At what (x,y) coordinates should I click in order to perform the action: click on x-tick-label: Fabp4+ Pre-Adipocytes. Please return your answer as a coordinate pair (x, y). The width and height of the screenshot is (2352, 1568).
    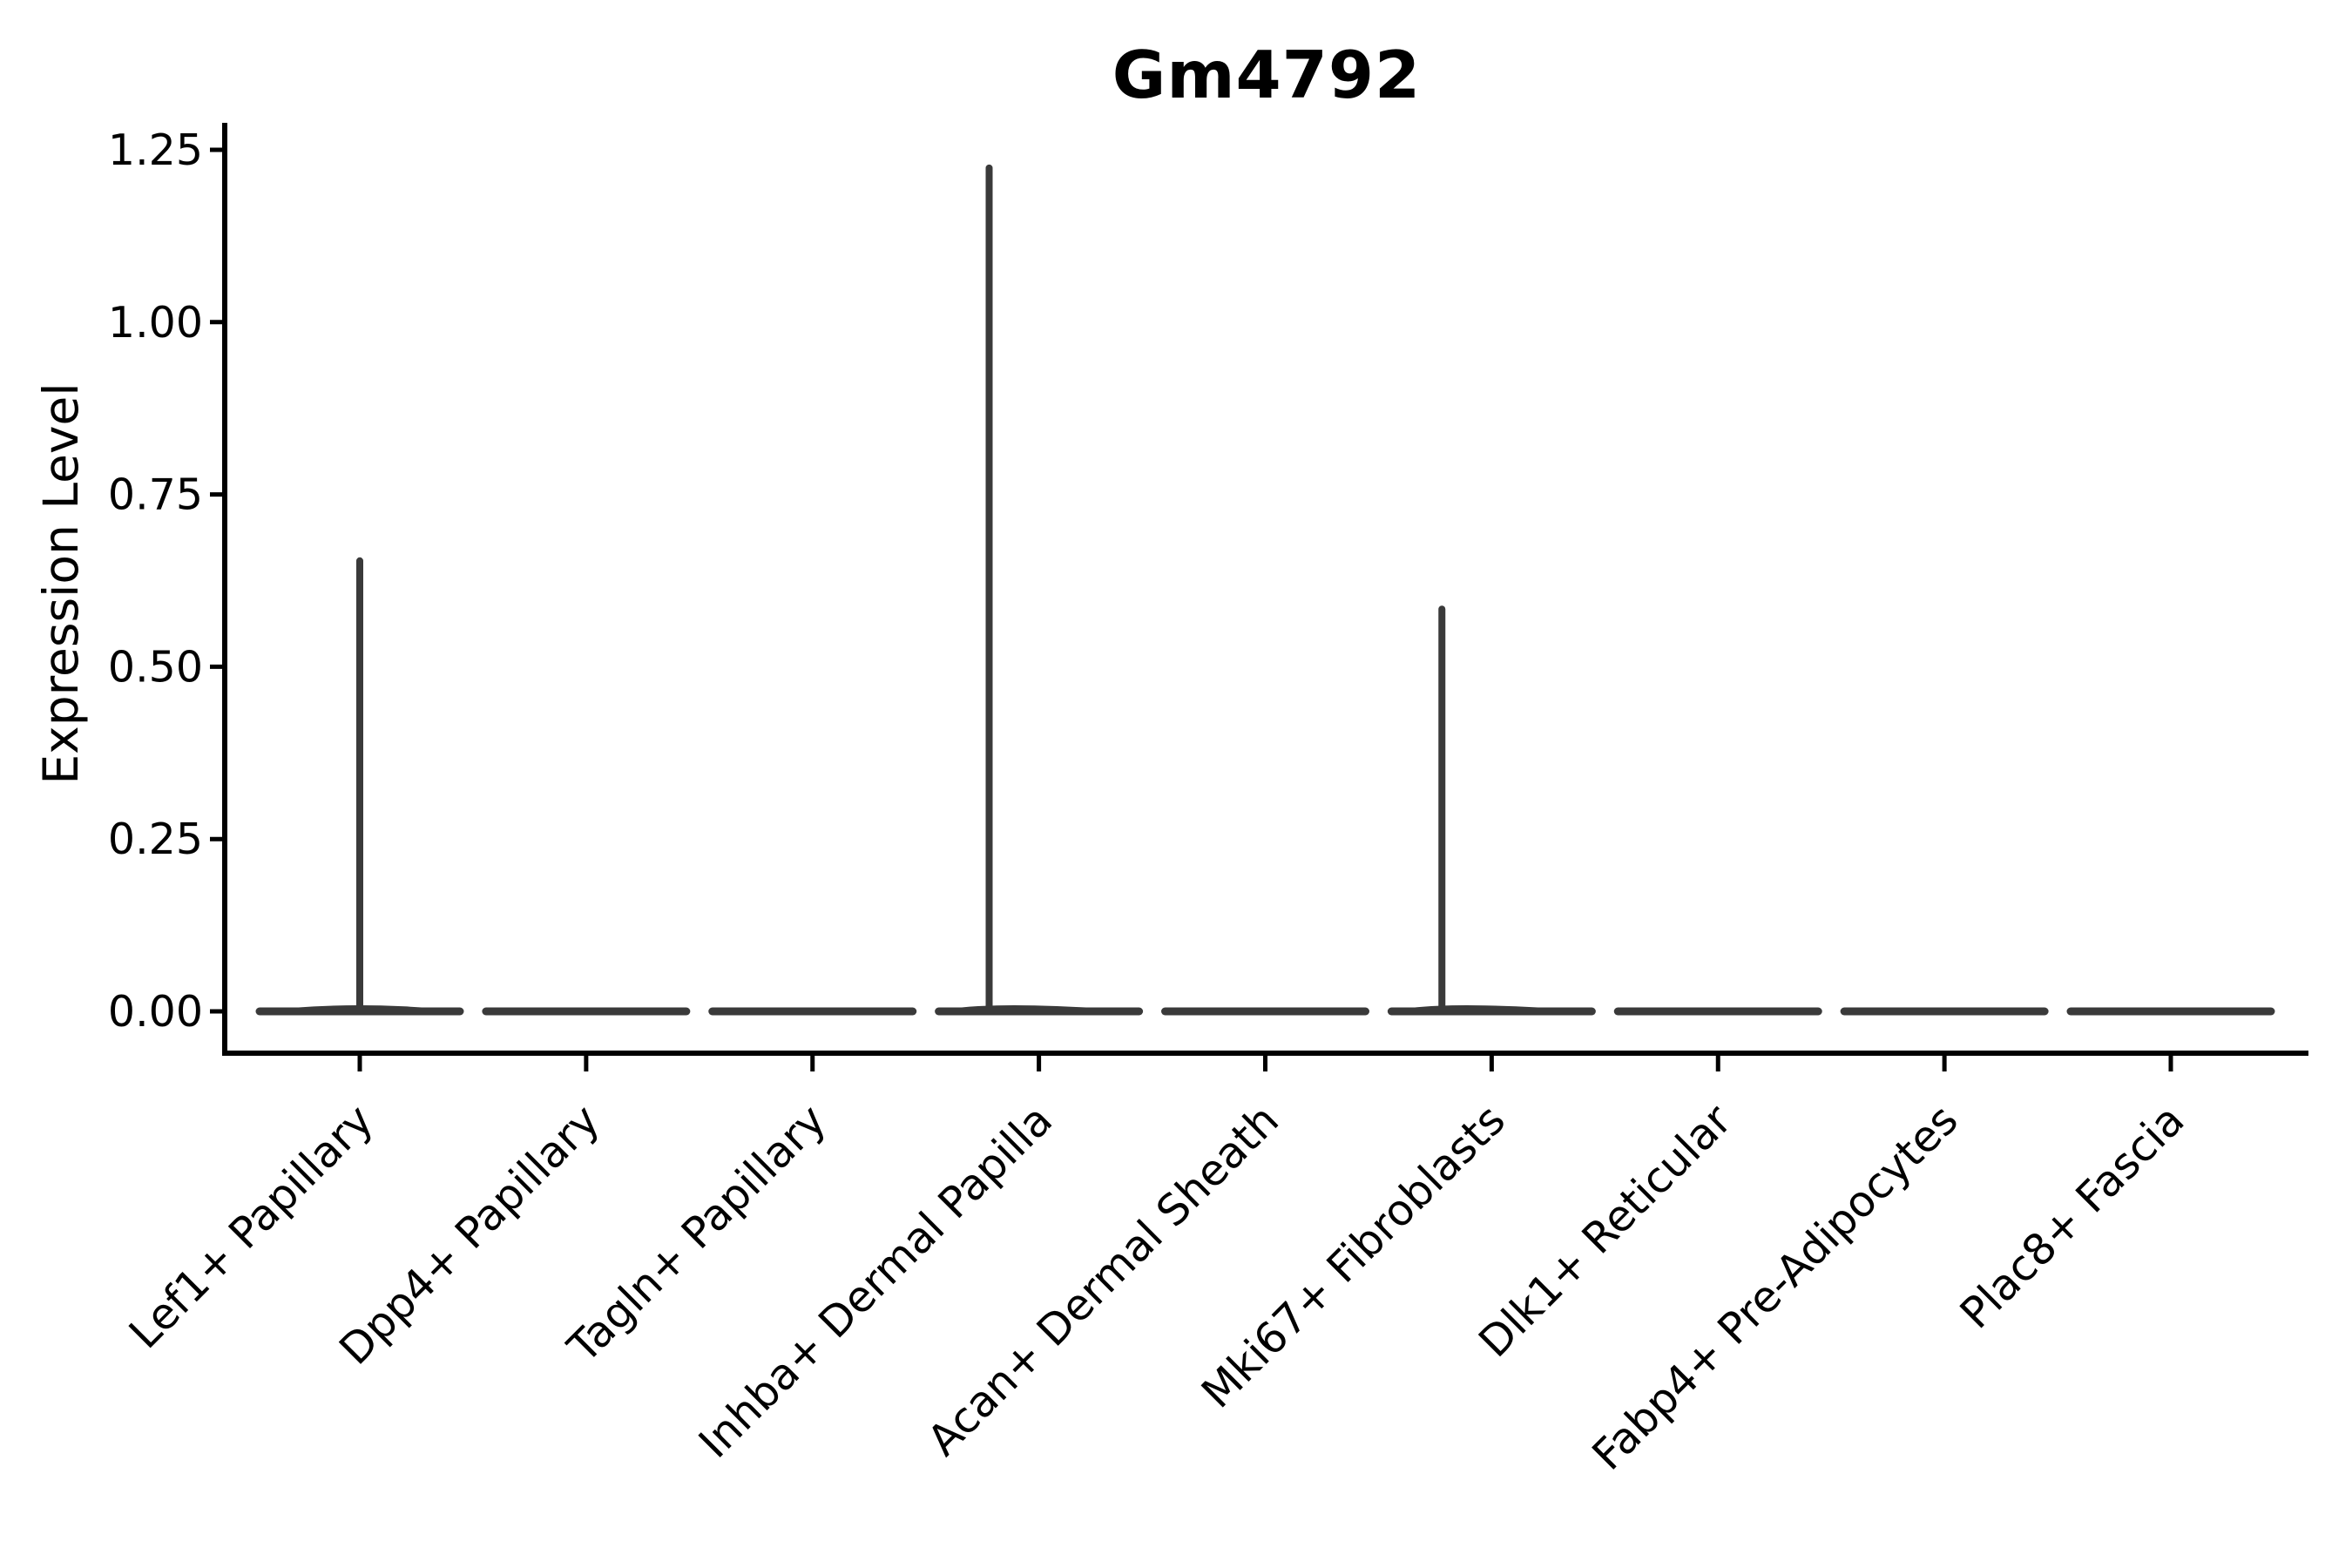
    Looking at the image, I should click on (1775, 1287).